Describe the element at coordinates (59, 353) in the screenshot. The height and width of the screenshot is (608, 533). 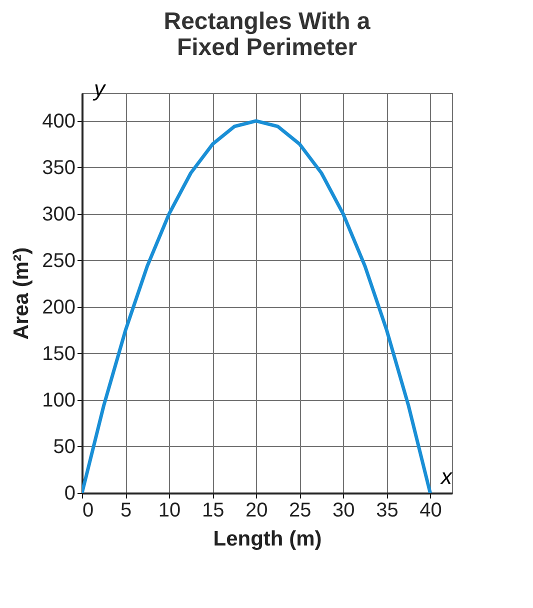
I see `y-tick-label: 150` at that location.